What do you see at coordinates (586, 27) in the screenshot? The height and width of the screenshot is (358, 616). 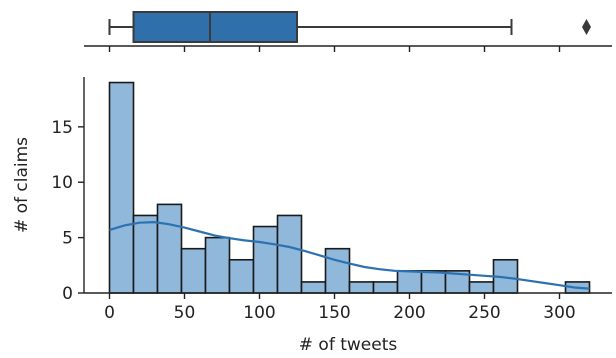 I see `box-outlier` at bounding box center [586, 27].